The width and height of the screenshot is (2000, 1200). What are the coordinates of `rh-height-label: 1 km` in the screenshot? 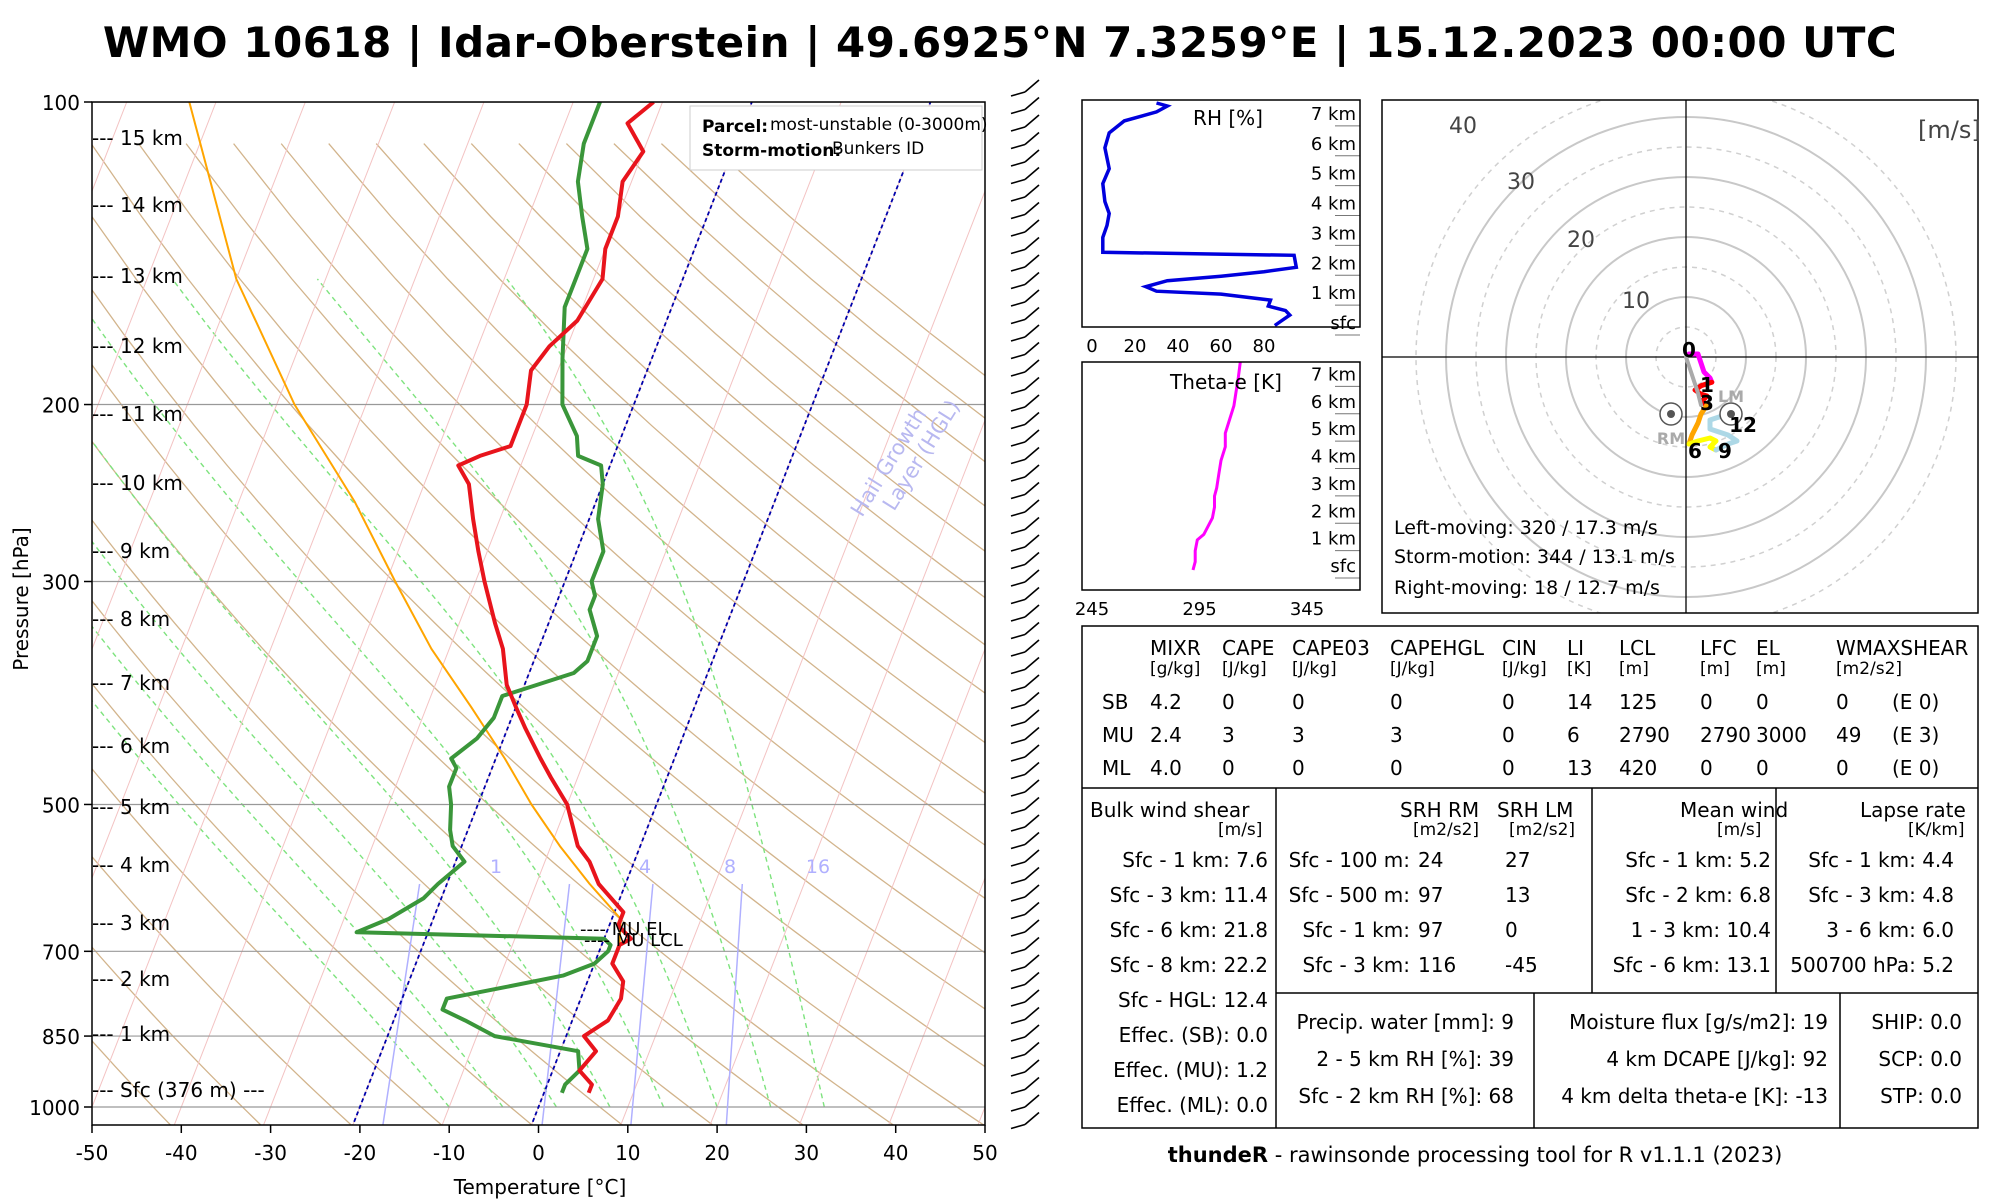 It's located at (1333, 293).